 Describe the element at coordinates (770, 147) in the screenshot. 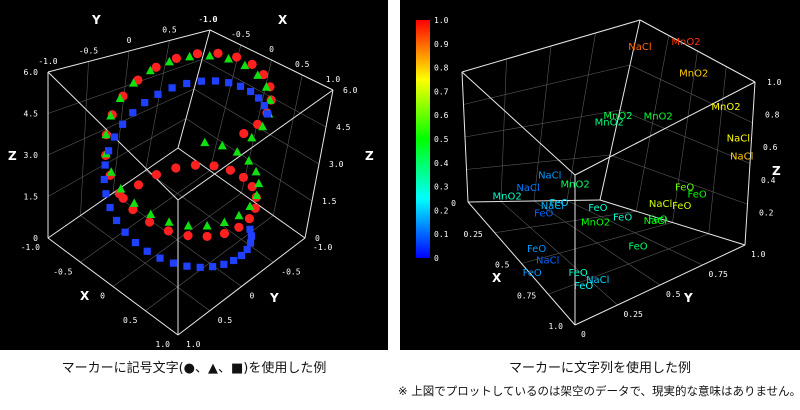

I see `z-tick-label: 0.6` at that location.